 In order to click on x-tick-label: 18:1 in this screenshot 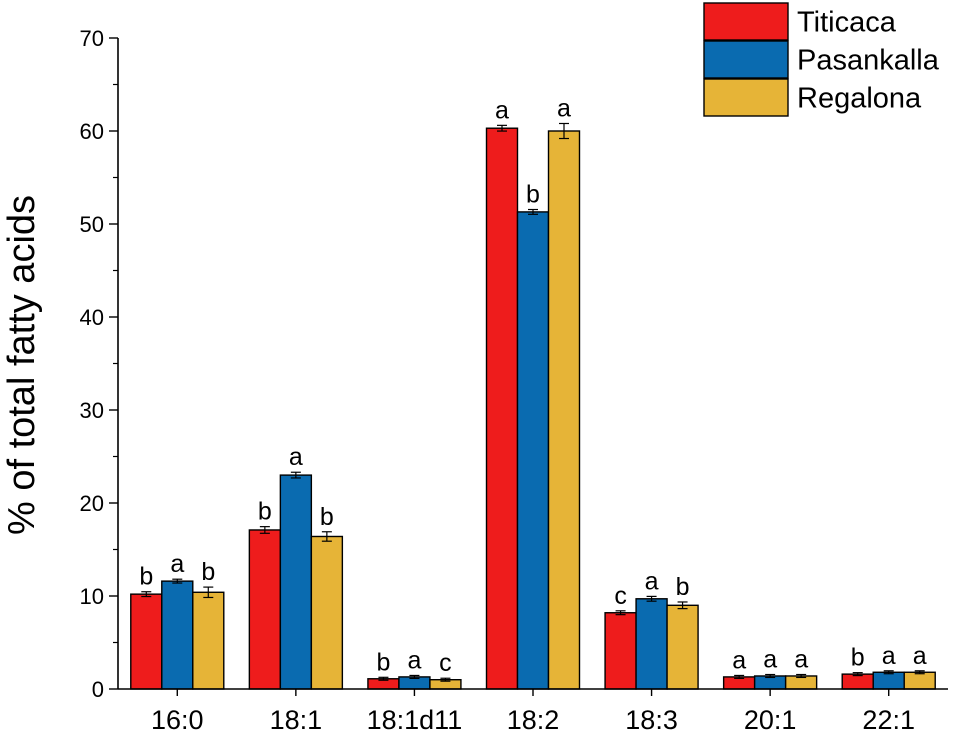, I will do `click(296, 720)`.